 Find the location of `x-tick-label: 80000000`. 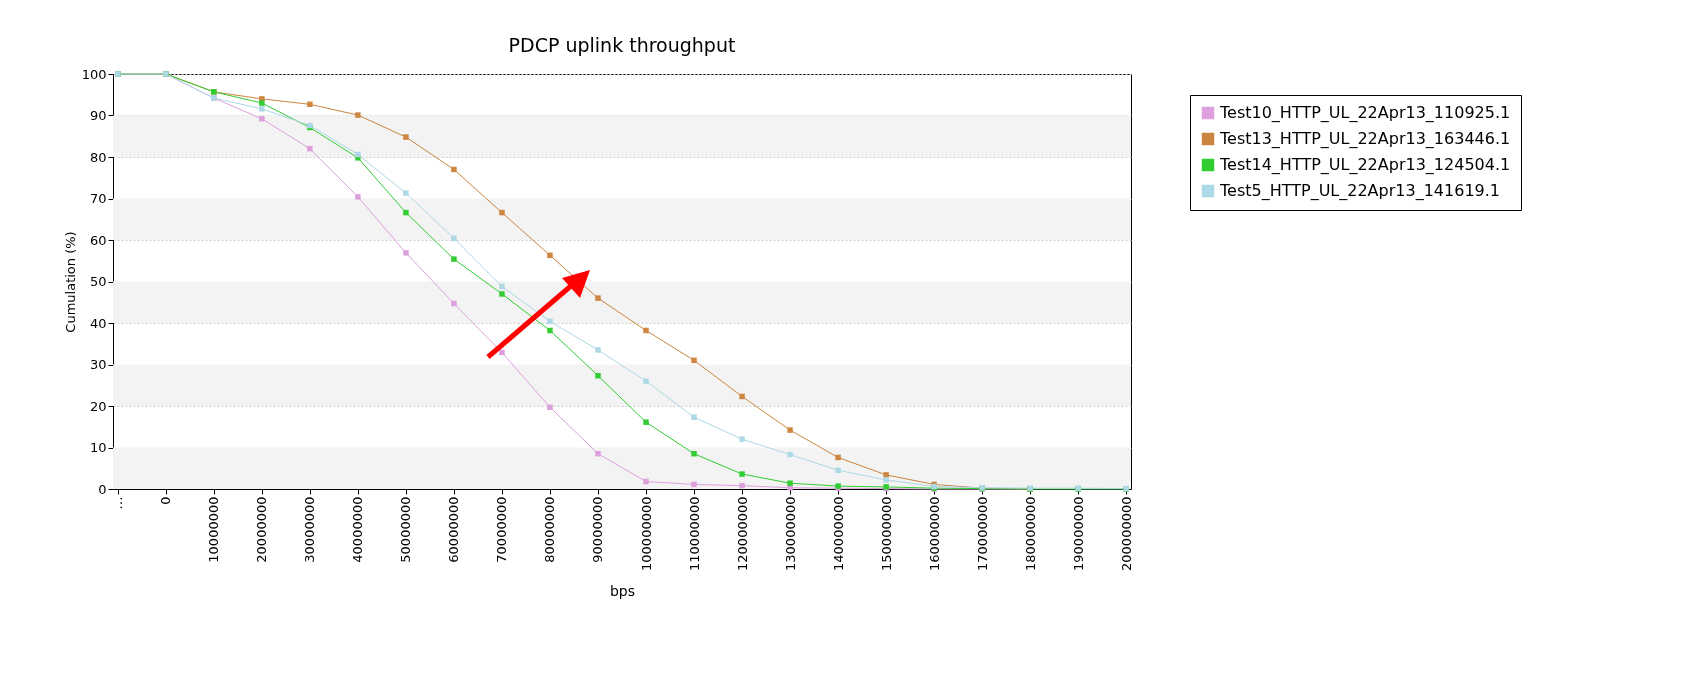

x-tick-label: 80000000 is located at coordinates (550, 529).